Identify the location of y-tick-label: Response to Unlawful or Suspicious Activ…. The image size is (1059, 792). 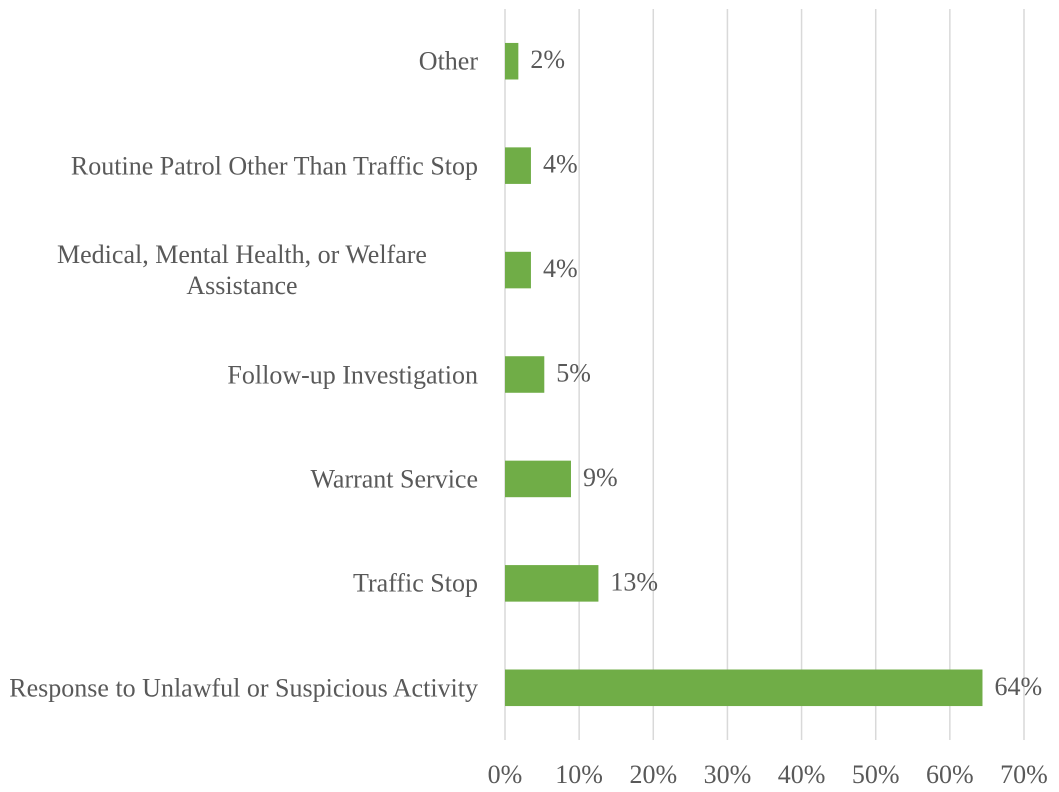
(242, 687).